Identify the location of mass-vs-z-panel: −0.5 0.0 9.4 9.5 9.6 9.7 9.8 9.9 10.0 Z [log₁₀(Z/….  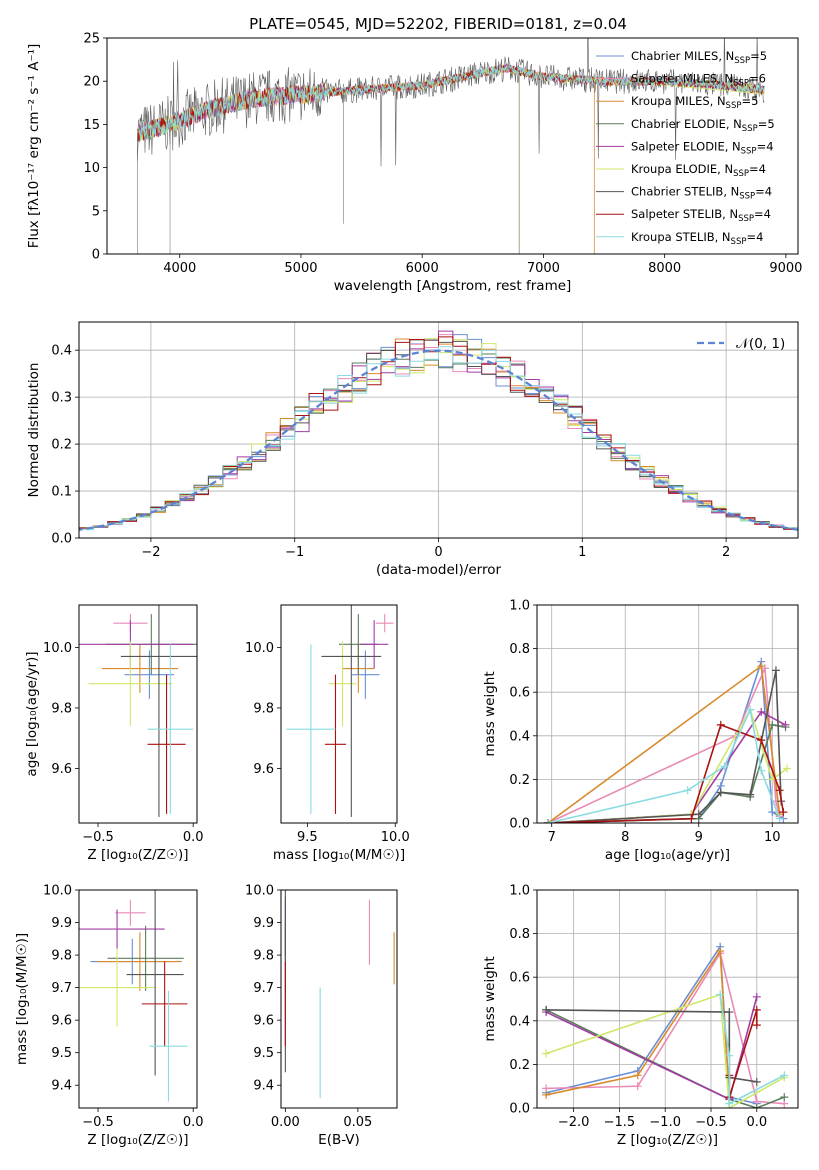
(109, 1016).